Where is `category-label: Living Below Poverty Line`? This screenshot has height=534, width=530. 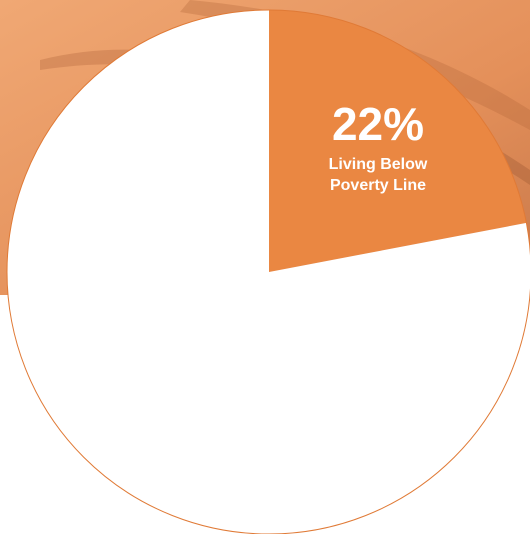
category-label: Living Below Poverty Line is located at coordinates (378, 175).